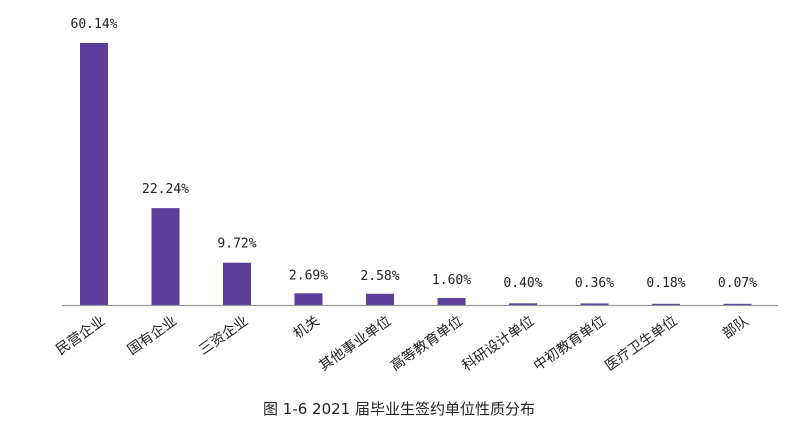  I want to click on value-label-4: 2.58%, so click(379, 276).